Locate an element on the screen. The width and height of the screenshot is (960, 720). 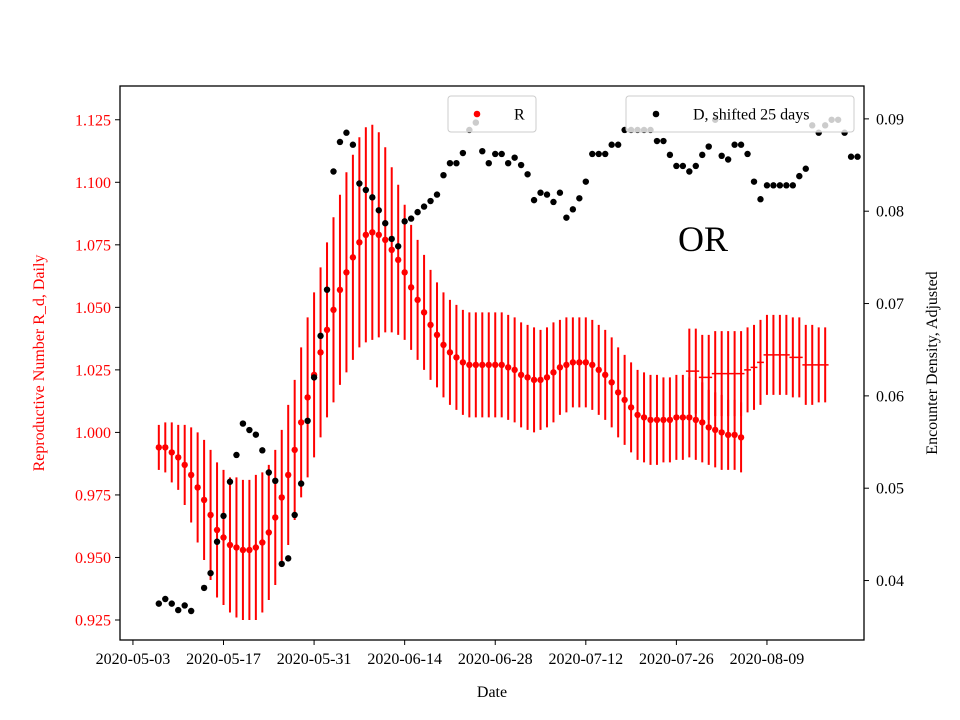
r-step-series is located at coordinates (757, 366).